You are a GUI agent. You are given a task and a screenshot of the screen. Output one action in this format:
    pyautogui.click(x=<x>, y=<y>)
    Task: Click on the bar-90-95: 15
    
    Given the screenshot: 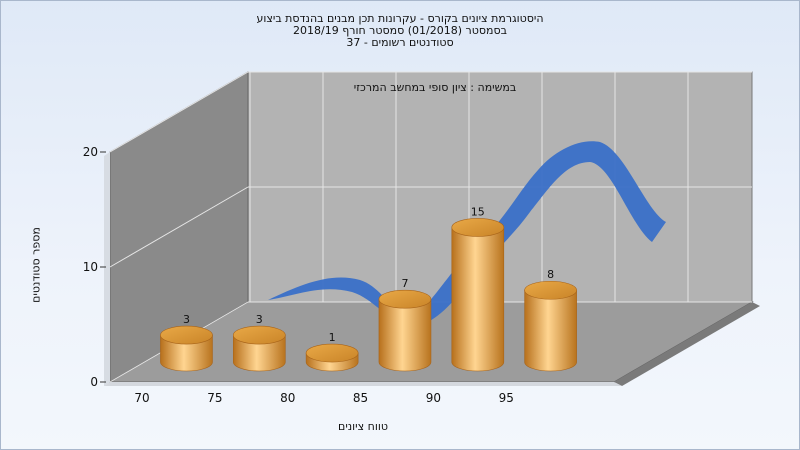 What is the action you would take?
    pyautogui.click(x=478, y=288)
    